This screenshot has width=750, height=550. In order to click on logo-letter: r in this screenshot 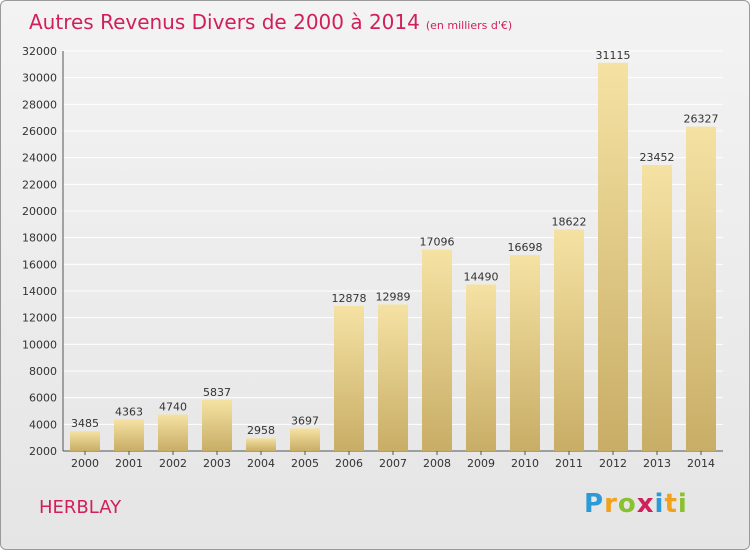, I will do `click(611, 504)`.